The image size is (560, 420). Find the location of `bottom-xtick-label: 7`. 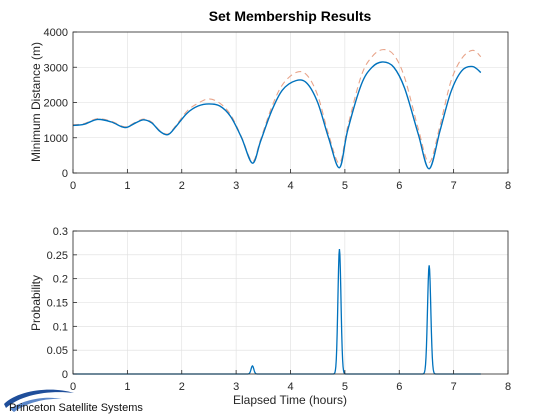

bottom-xtick-label: 7 is located at coordinates (454, 387).